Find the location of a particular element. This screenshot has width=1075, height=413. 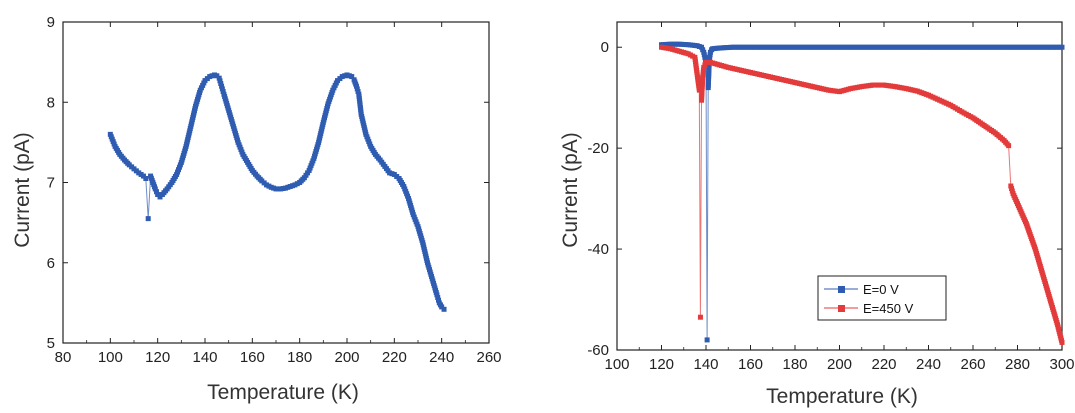

y-tick-label: -60 is located at coordinates (598, 350).